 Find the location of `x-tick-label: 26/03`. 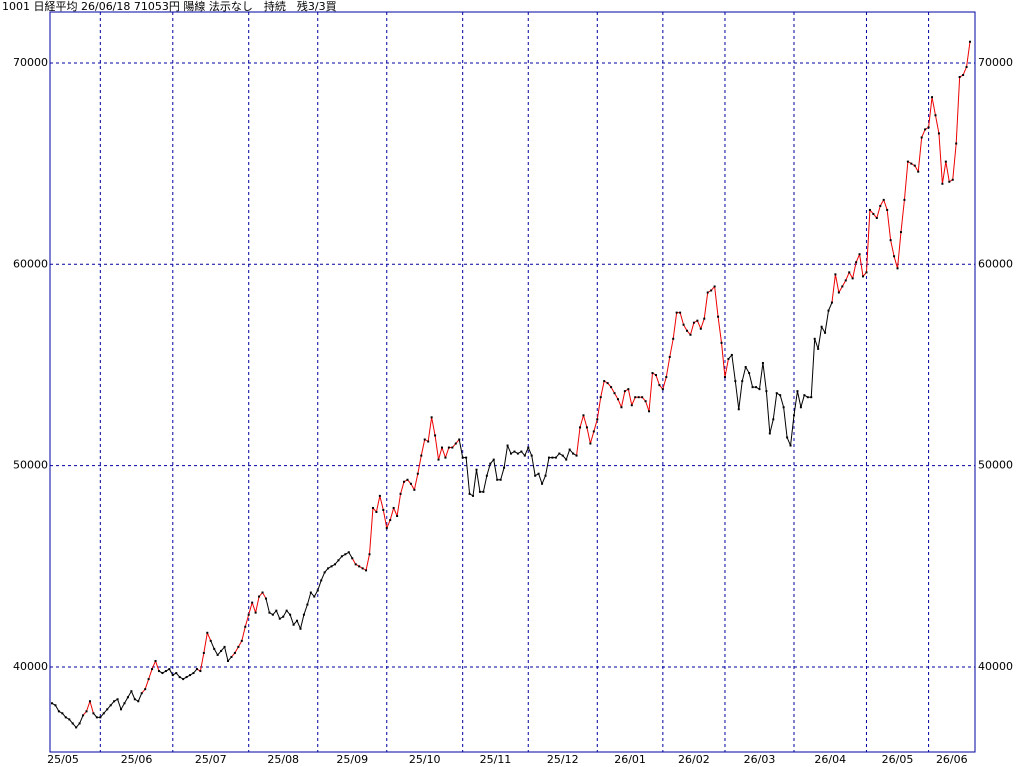

x-tick-label: 26/03 is located at coordinates (760, 759).